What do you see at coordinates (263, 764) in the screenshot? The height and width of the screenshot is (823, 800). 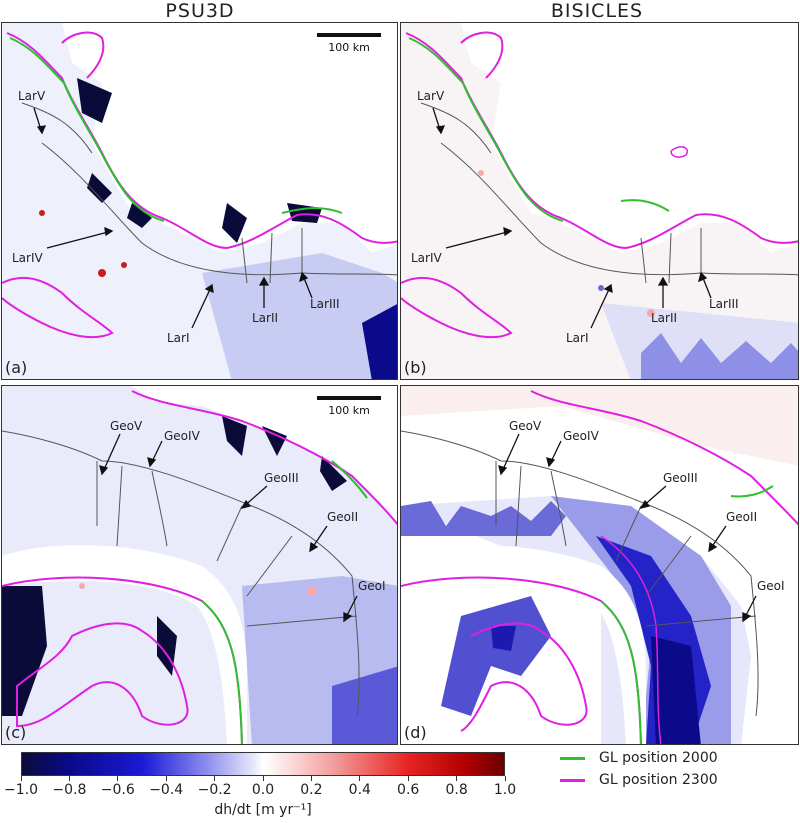 I see `colorbar` at bounding box center [263, 764].